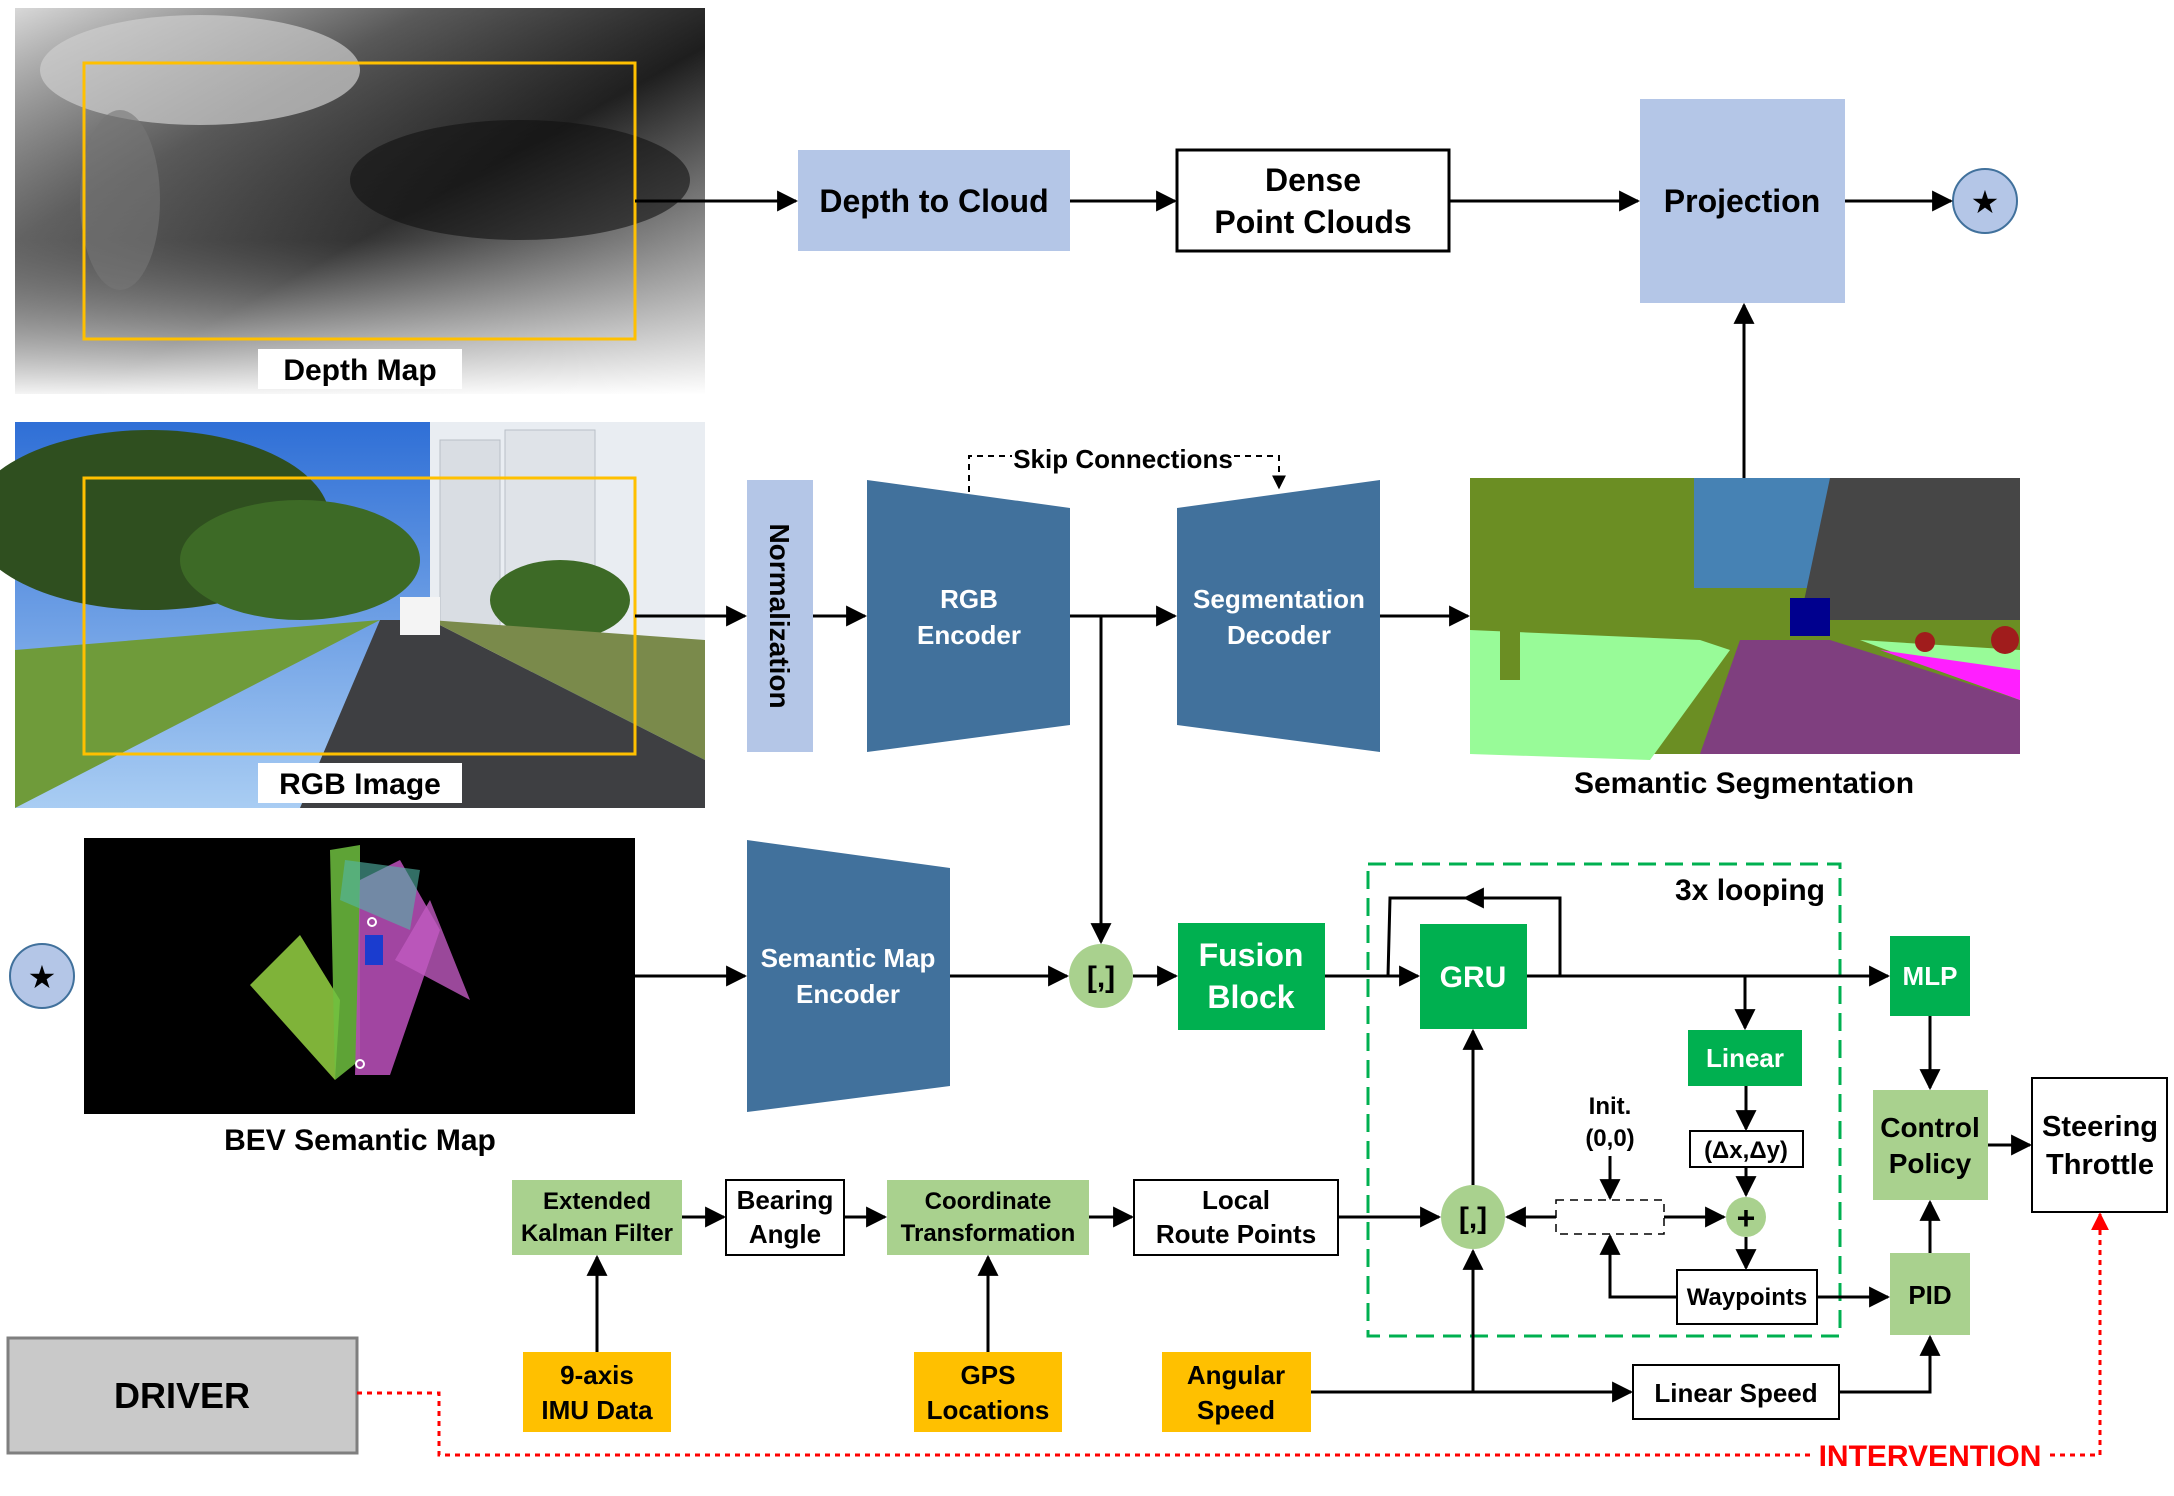 This screenshot has width=2174, height=1496. Describe the element at coordinates (1279, 635) in the screenshot. I see `segmentation-decoder-text-2: Decoder` at that location.